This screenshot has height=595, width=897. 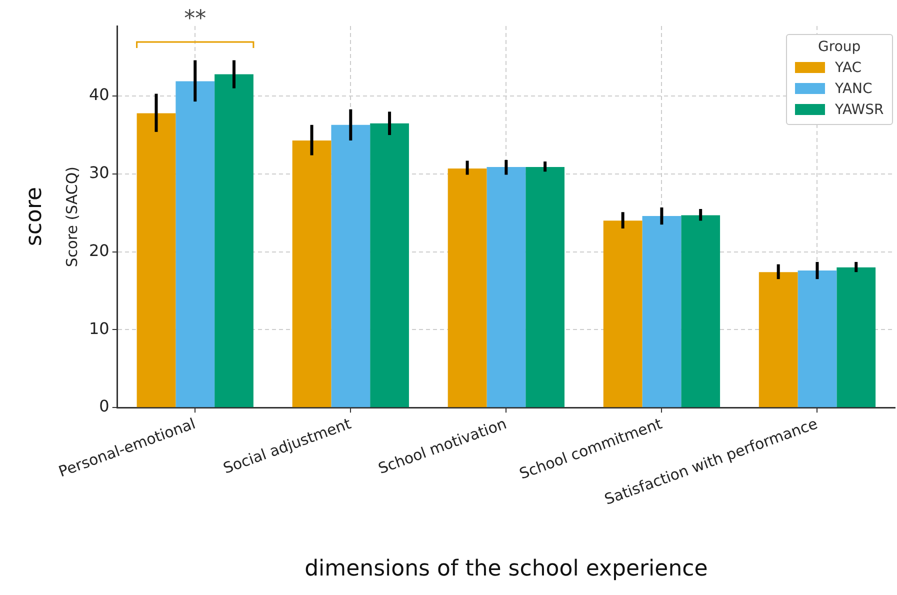 I want to click on legend-title: Group, so click(x=839, y=47).